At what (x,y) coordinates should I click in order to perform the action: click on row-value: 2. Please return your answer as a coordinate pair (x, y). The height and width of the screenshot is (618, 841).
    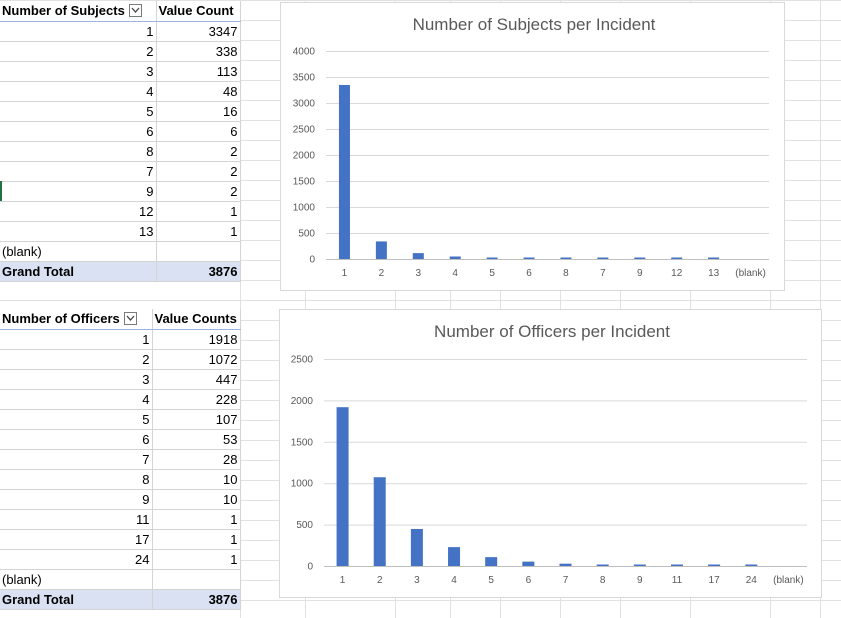
    Looking at the image, I should click on (198, 151).